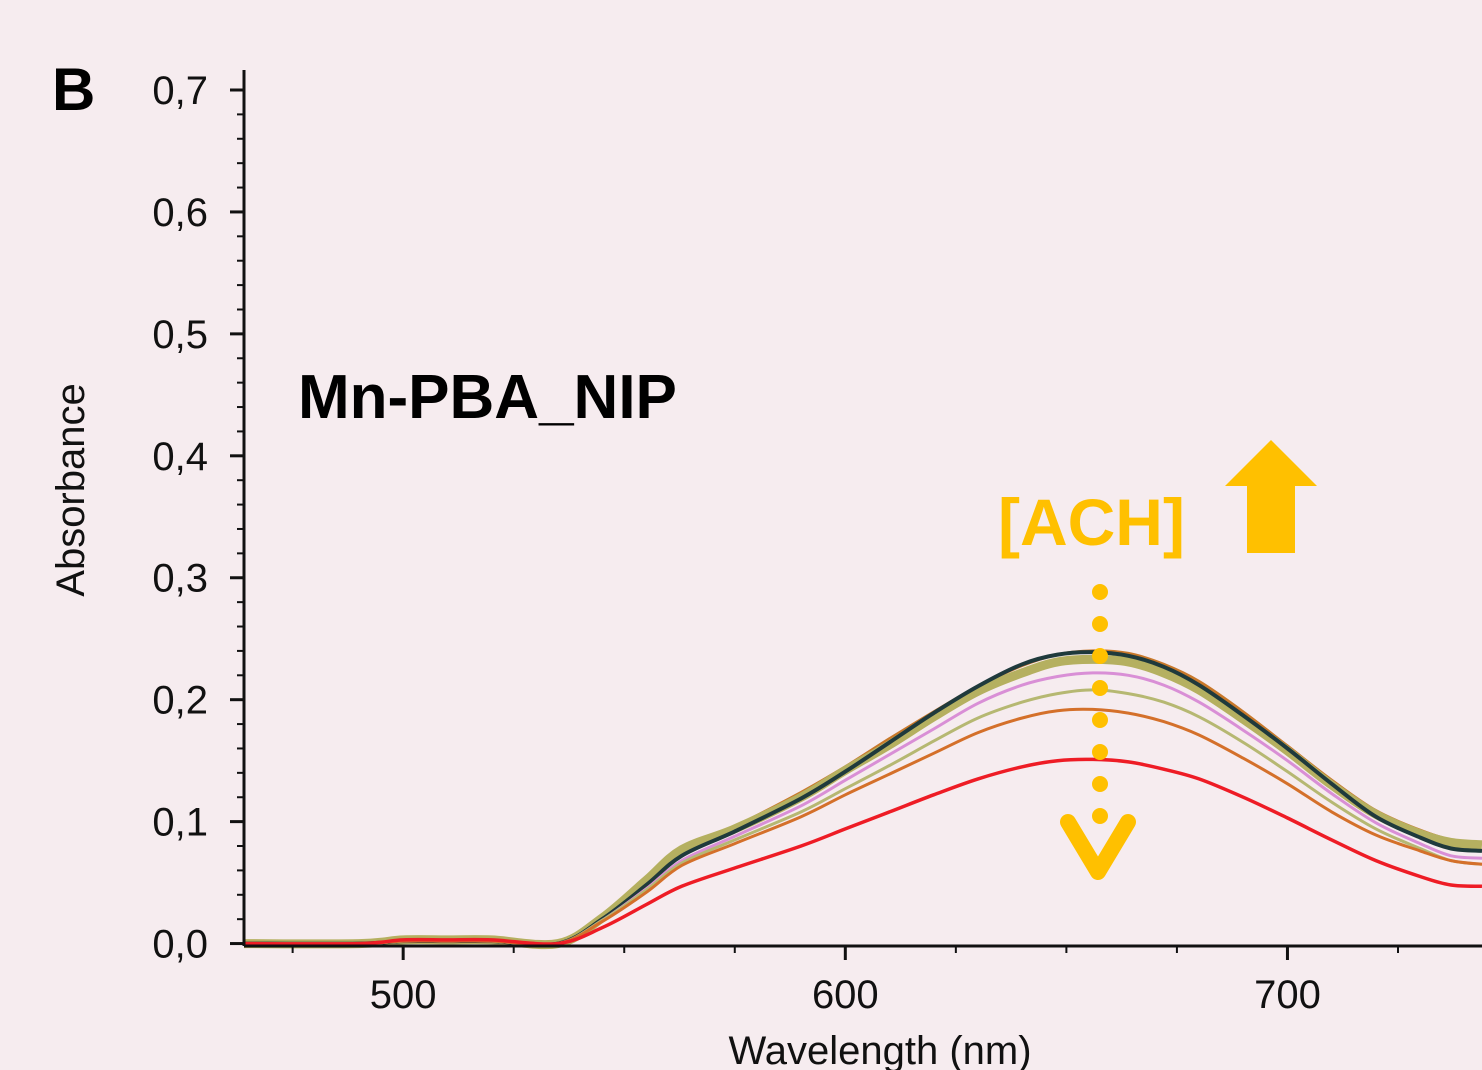 Image resolution: width=1482 pixels, height=1070 pixels. What do you see at coordinates (403, 995) in the screenshot?
I see `x-tick-label: 500` at bounding box center [403, 995].